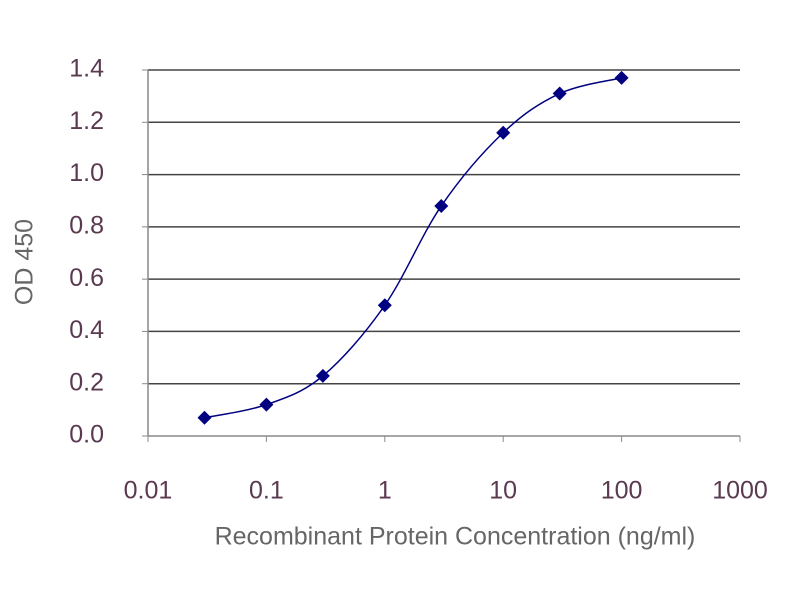 Image resolution: width=800 pixels, height=600 pixels. I want to click on x-tick-label: 0.1, so click(266, 491).